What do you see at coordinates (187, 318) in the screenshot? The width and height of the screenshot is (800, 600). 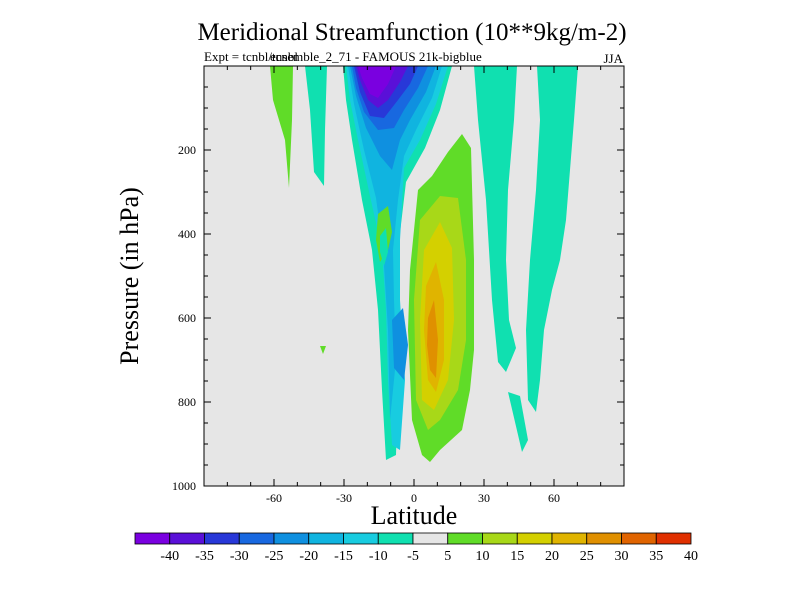 I see `y-tick-label: 600` at bounding box center [187, 318].